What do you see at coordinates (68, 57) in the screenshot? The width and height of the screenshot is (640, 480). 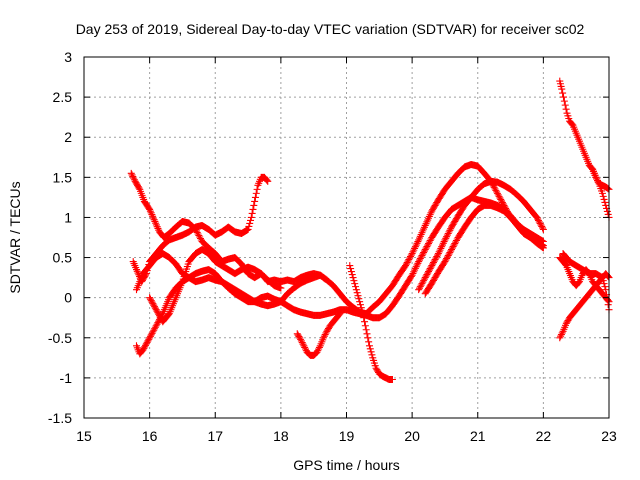 I see `y-tick-label: 3` at bounding box center [68, 57].